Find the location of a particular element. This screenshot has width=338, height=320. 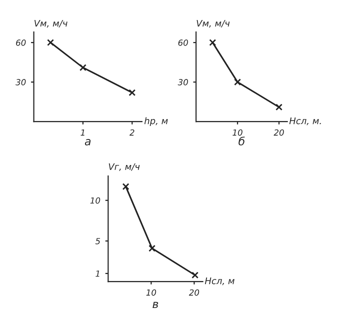

x-axis-title: hр, м is located at coordinates (156, 121).